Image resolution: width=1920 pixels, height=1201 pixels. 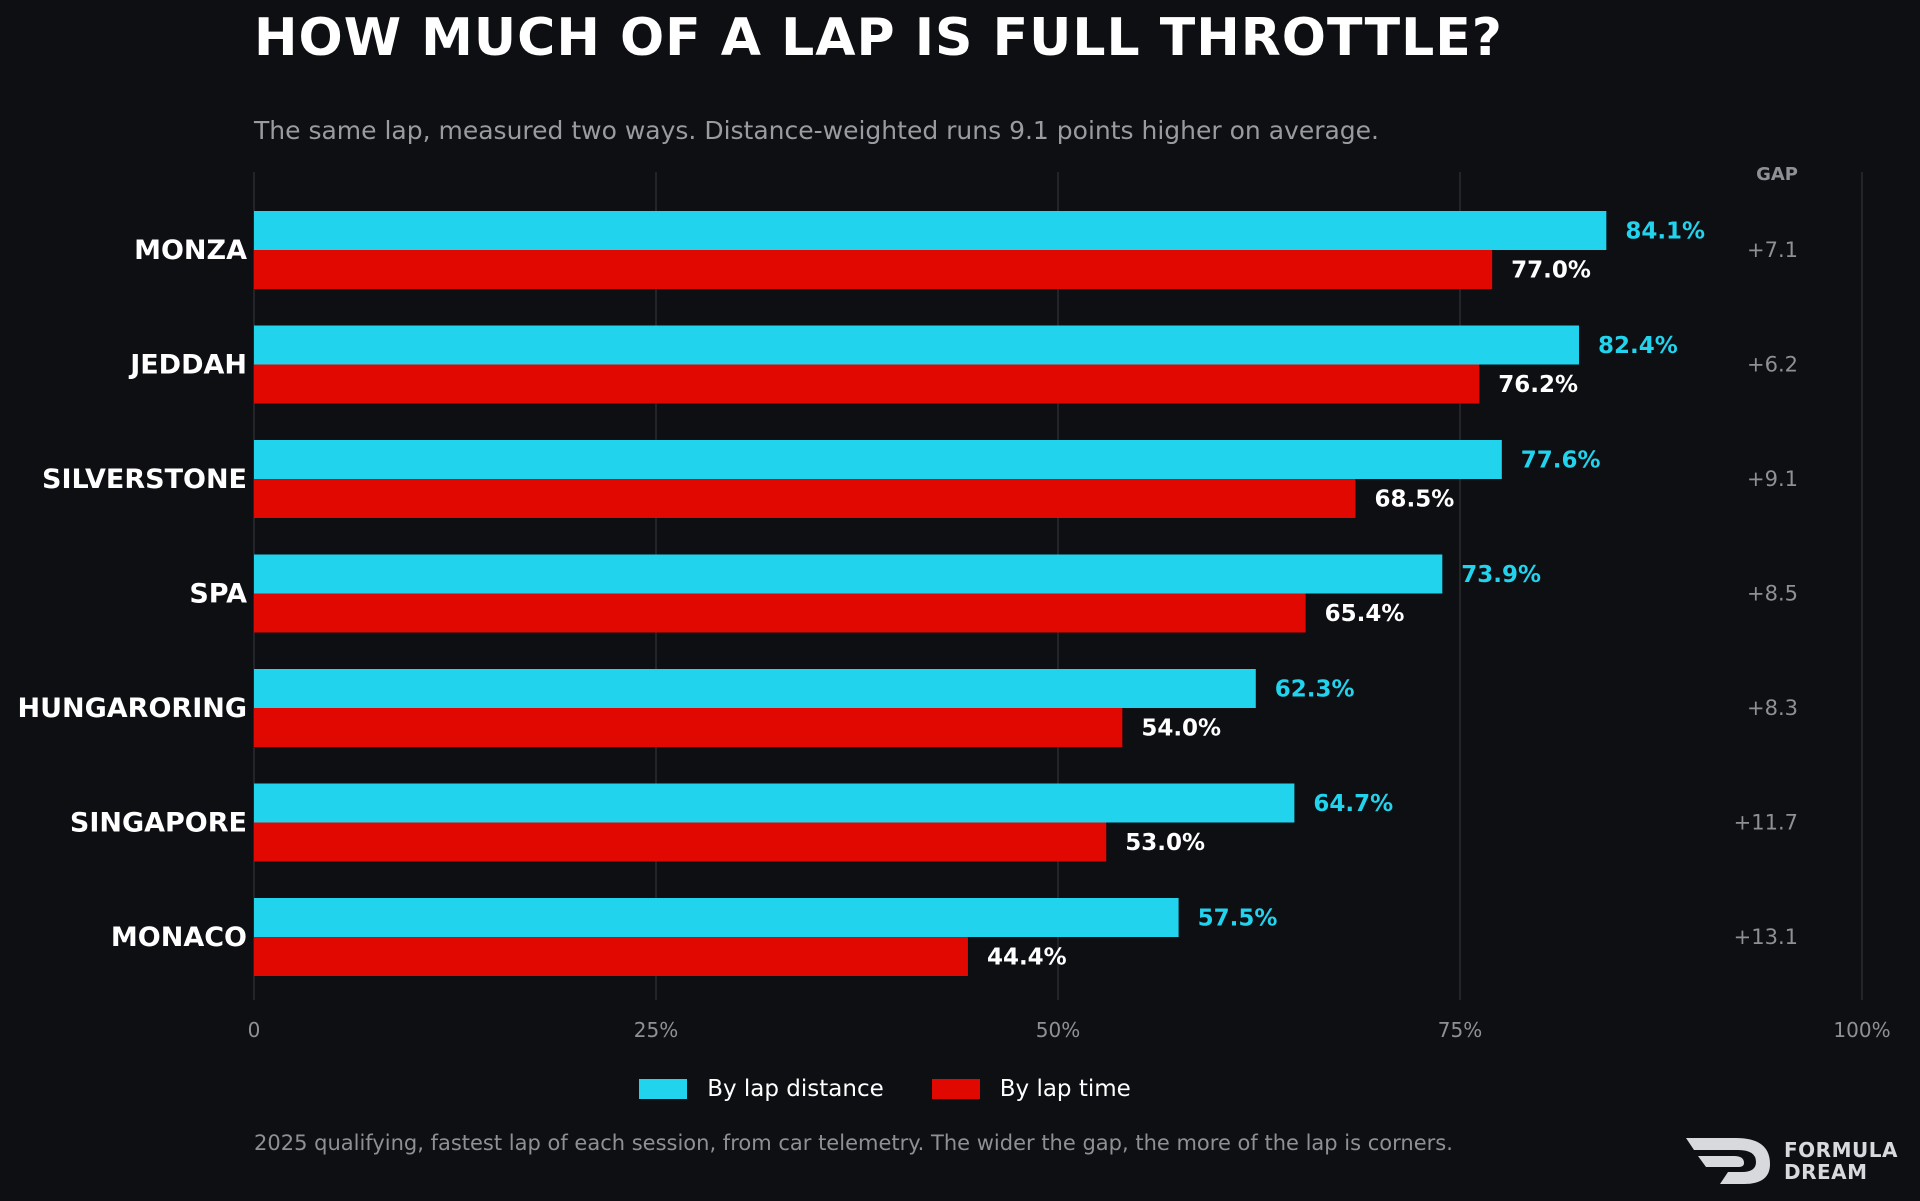 I want to click on x-tick-label: 0, so click(x=254, y=1030).